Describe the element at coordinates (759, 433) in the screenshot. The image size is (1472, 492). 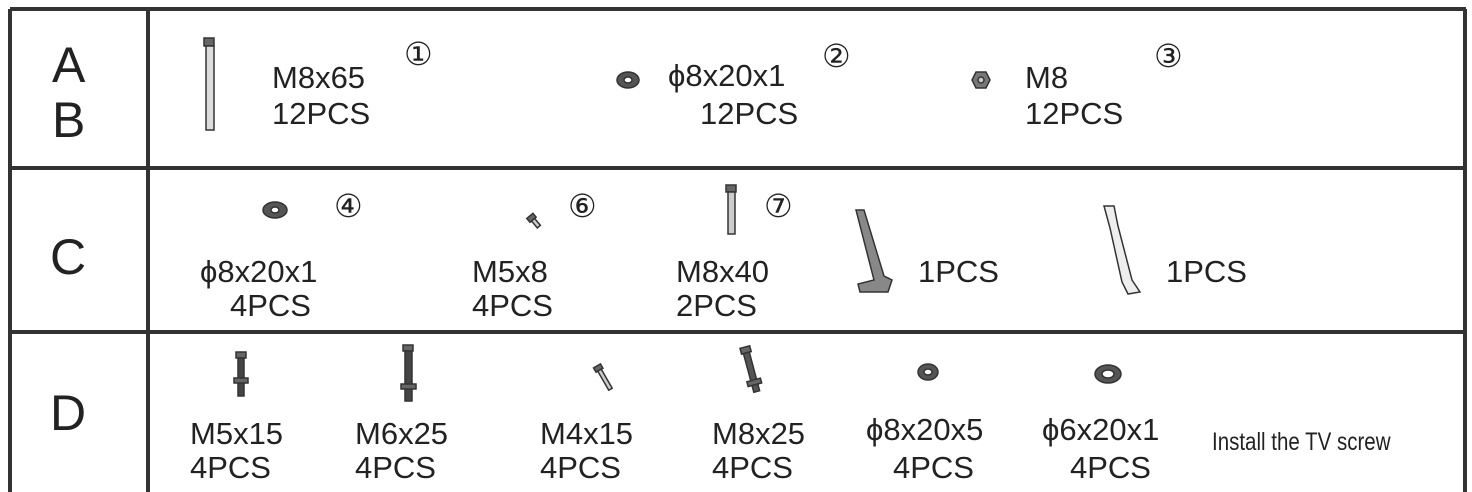
I see `part-spec: M8x25` at that location.